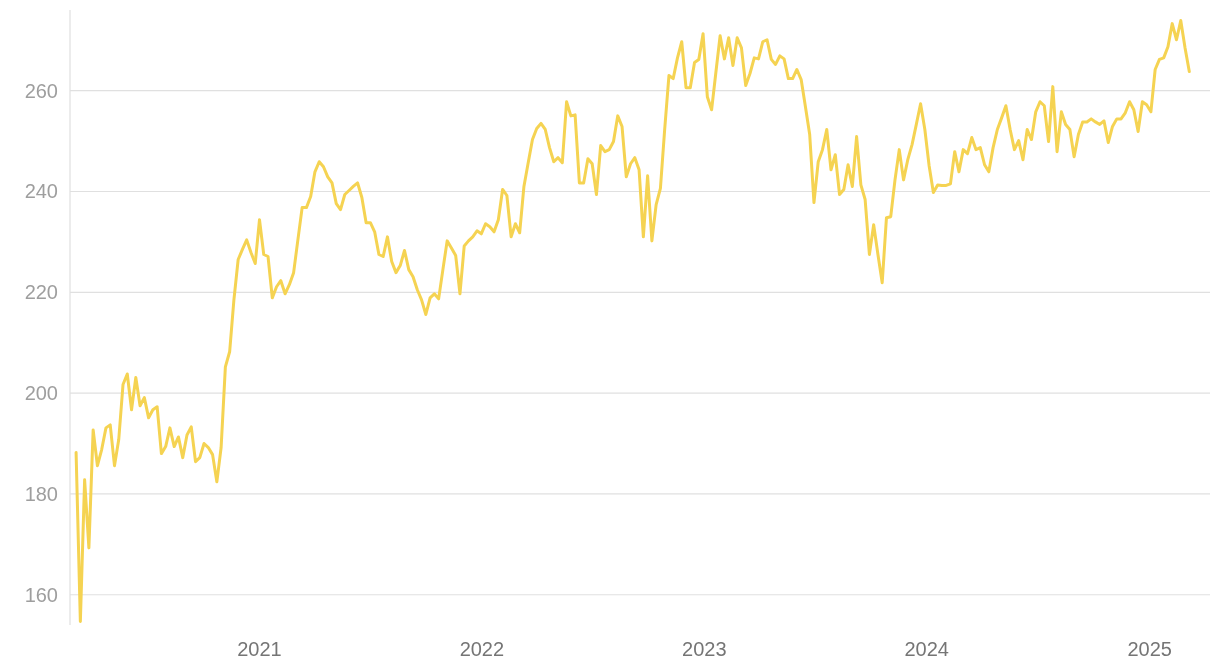  Describe the element at coordinates (41, 90) in the screenshot. I see `y-tick-label: 260` at that location.